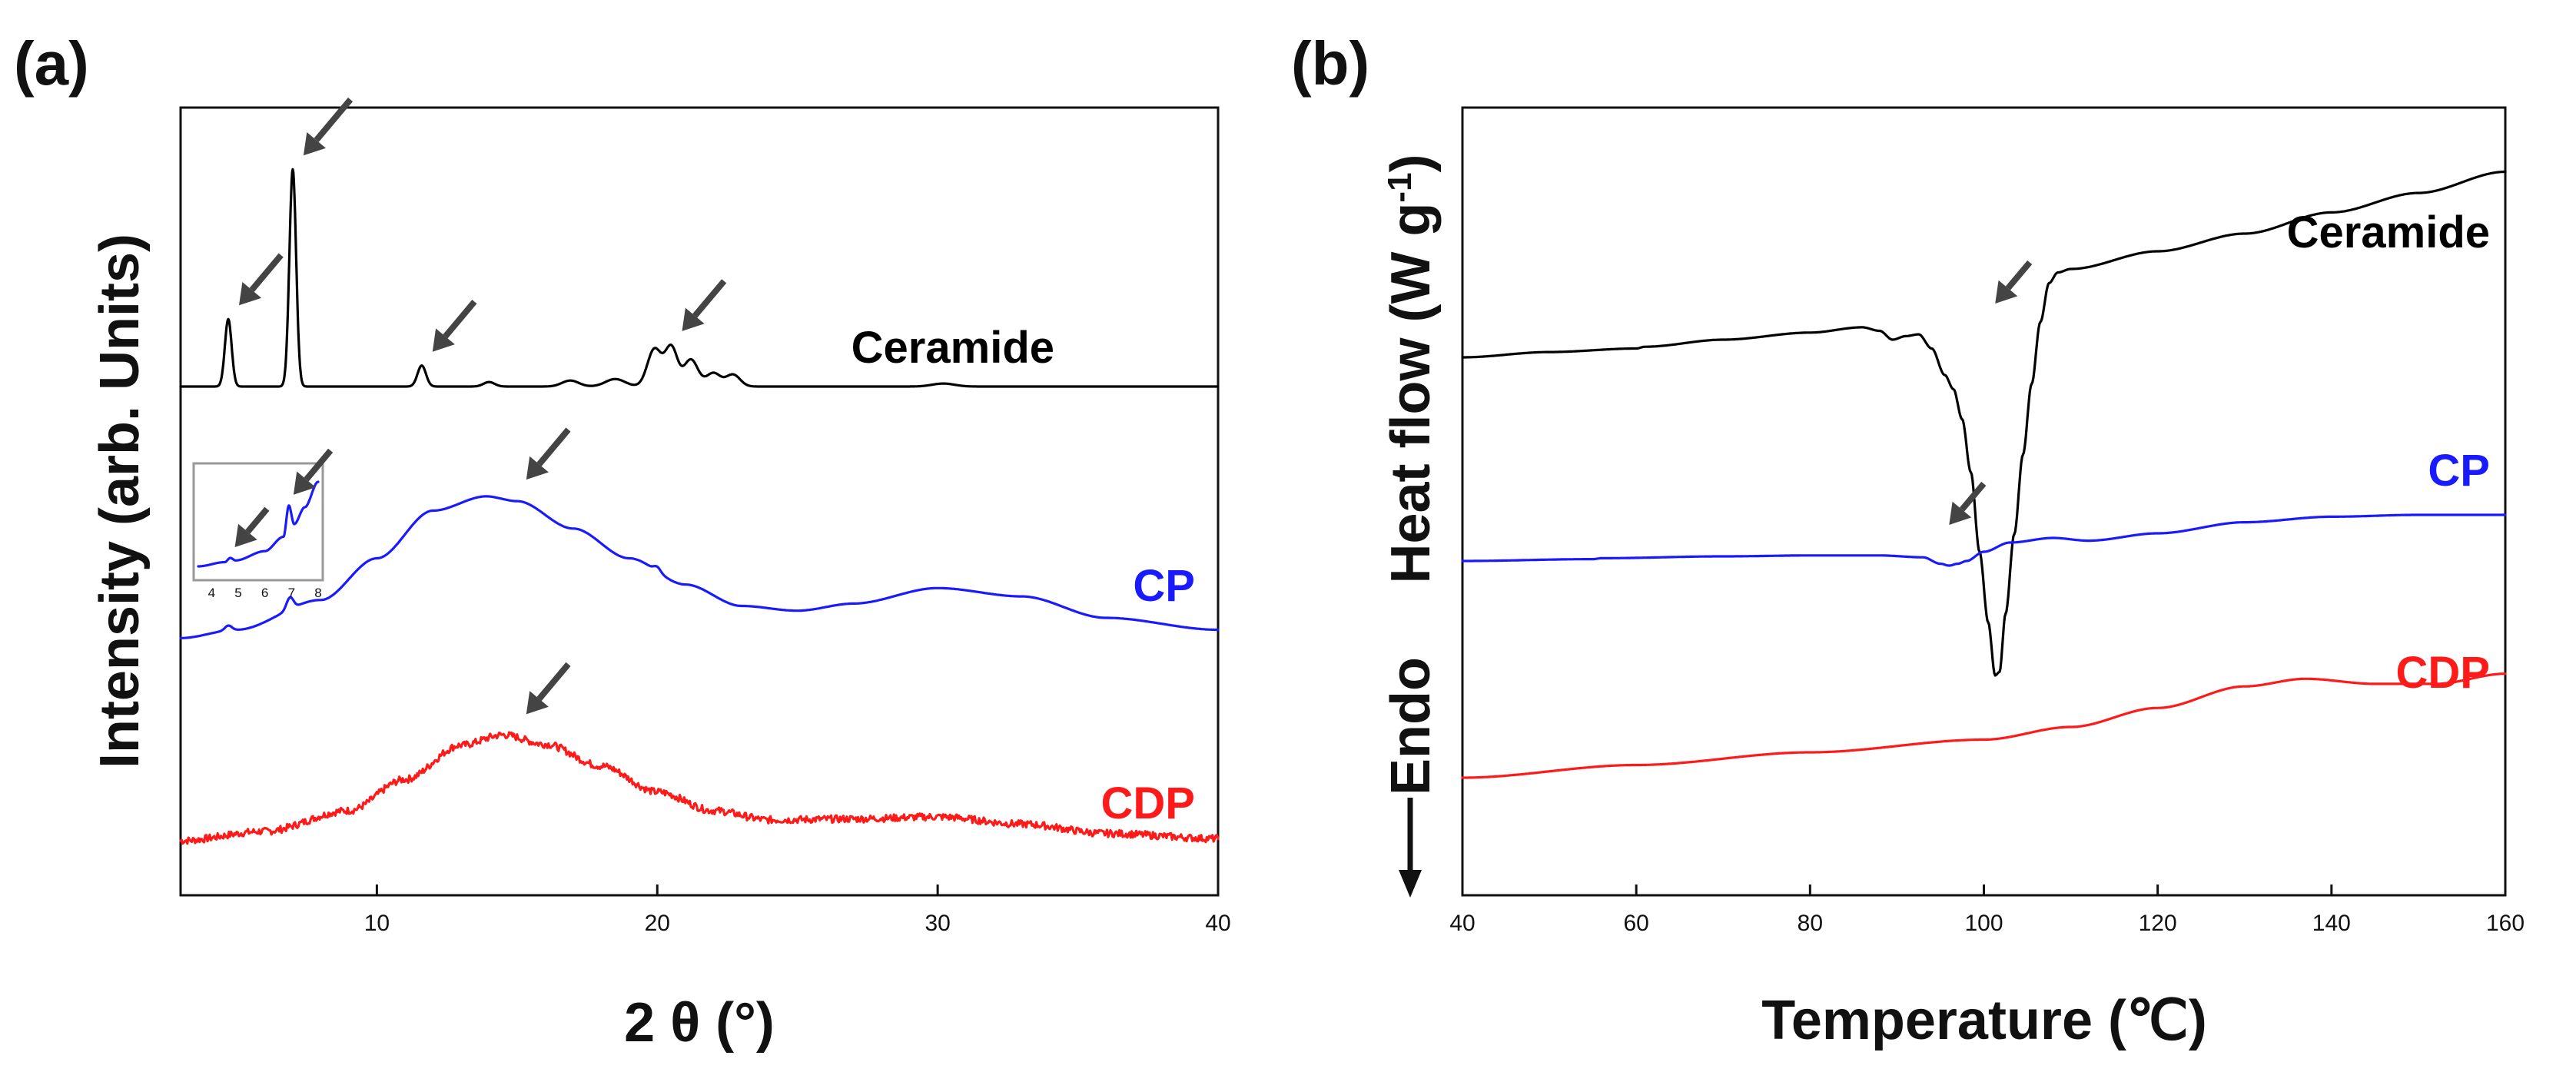 This screenshot has width=2576, height=1082. I want to click on panel-b-x-axis-title: Temperature (℃), so click(1984, 1020).